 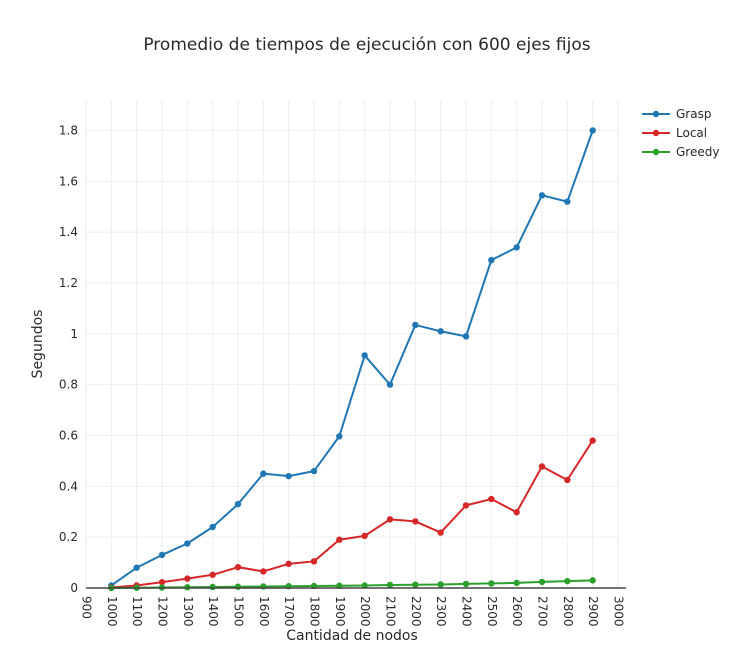 I want to click on x-tick-label: 1800, so click(x=315, y=611).